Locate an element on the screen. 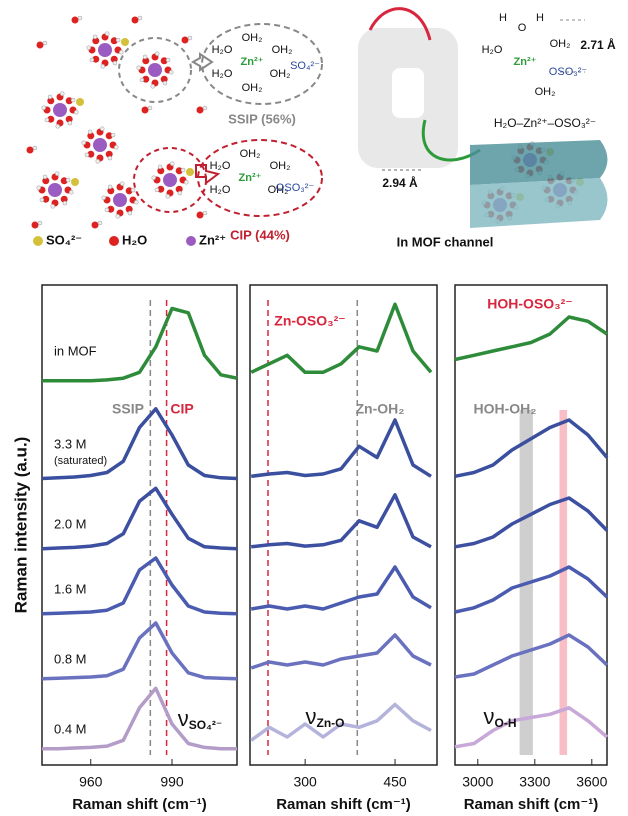 This screenshot has width=628, height=816. row-label: 0.8 M is located at coordinates (70, 658).